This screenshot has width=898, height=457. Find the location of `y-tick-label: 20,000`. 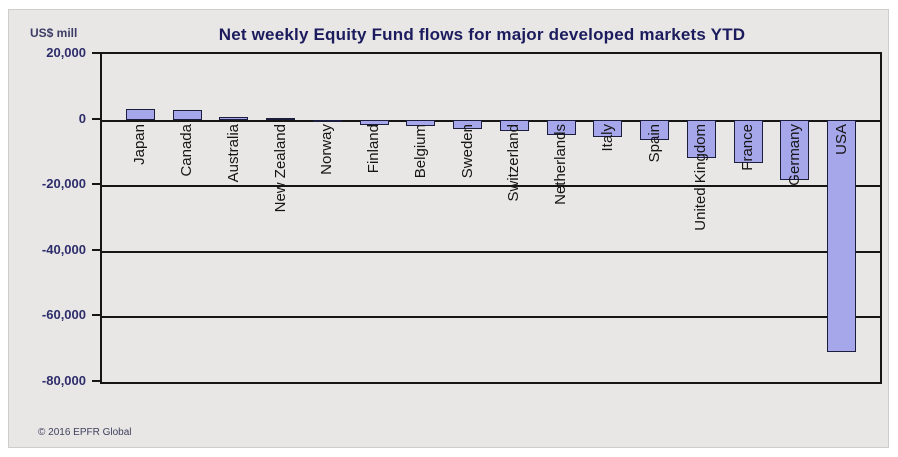

y-tick-label: 20,000 is located at coordinates (66, 52).